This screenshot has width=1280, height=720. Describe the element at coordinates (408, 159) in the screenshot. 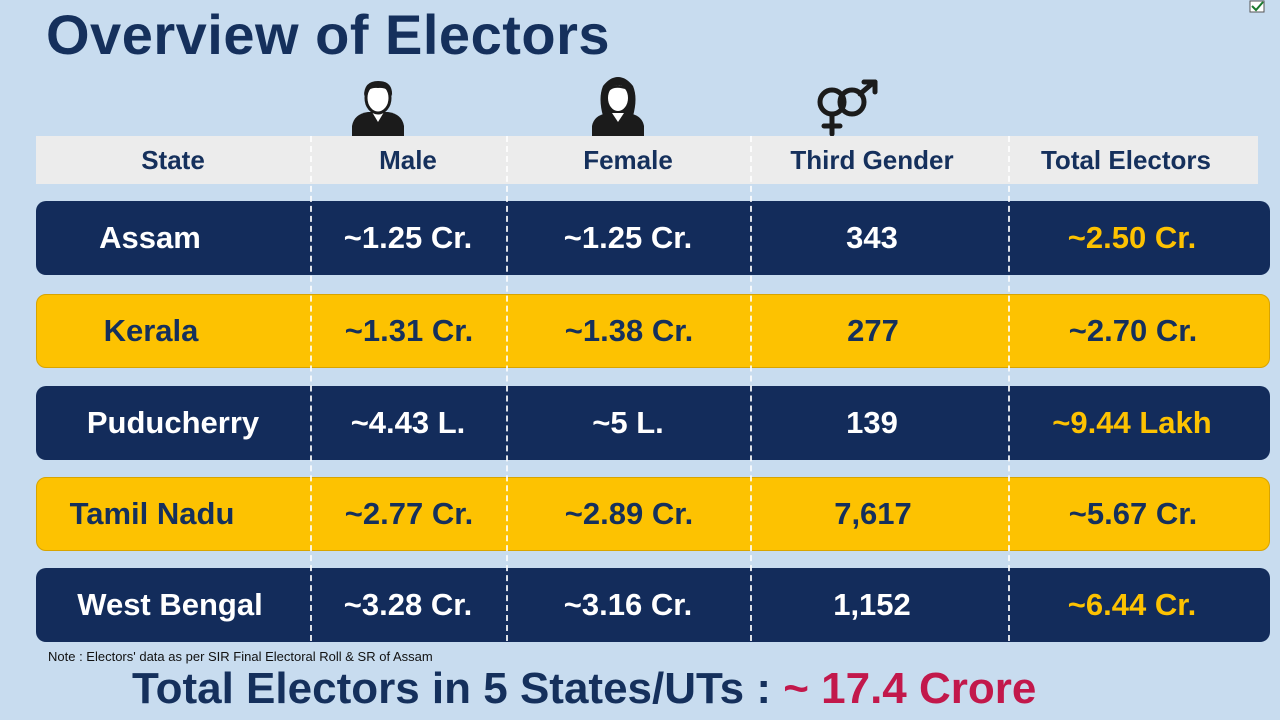

I see `header-male: Male` at that location.